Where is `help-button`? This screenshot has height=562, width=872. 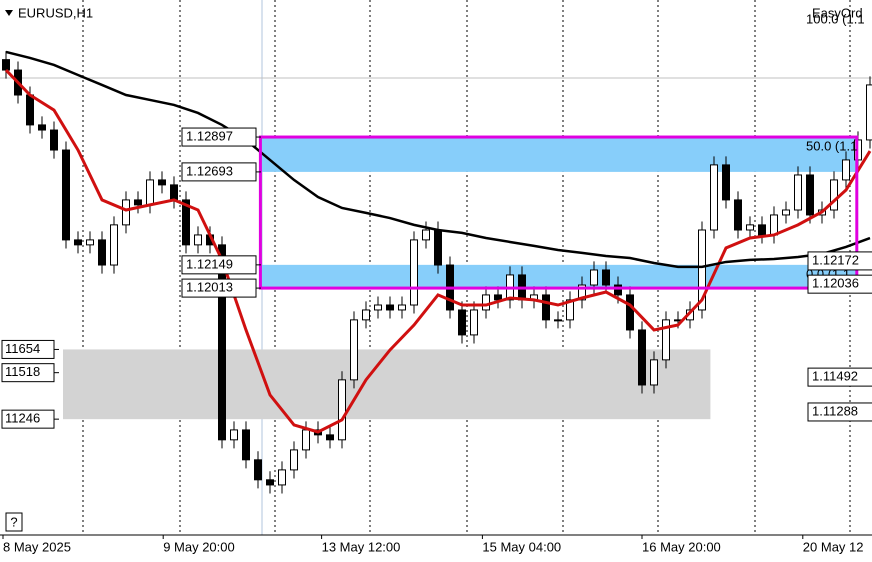
help-button is located at coordinates (14, 522).